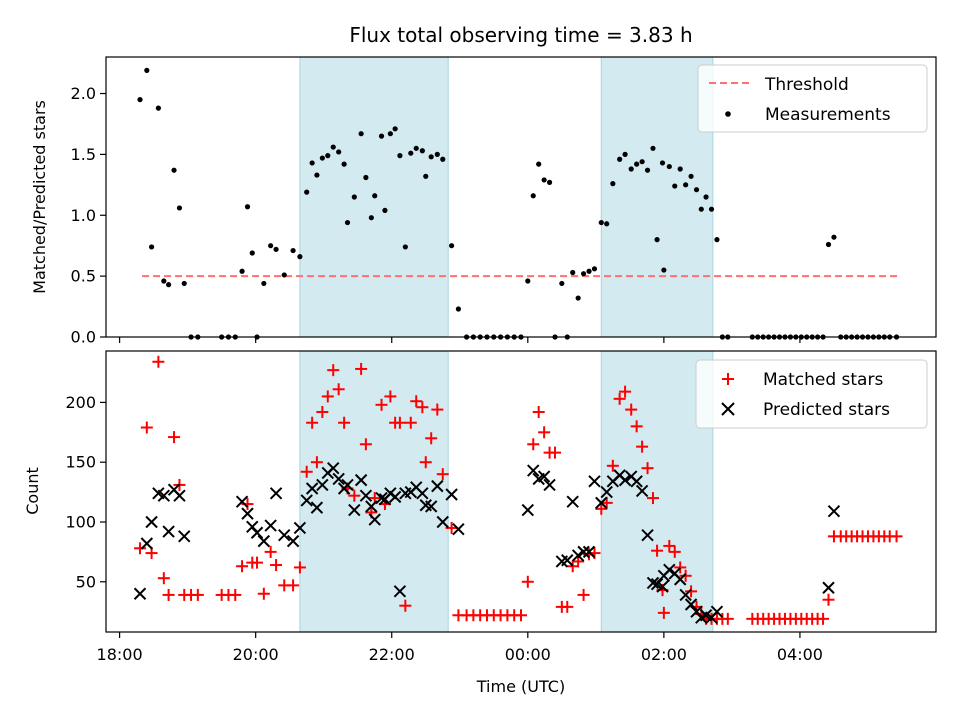 The height and width of the screenshot is (720, 960). Describe the element at coordinates (80, 462) in the screenshot. I see `y-tick-label: 150` at that location.